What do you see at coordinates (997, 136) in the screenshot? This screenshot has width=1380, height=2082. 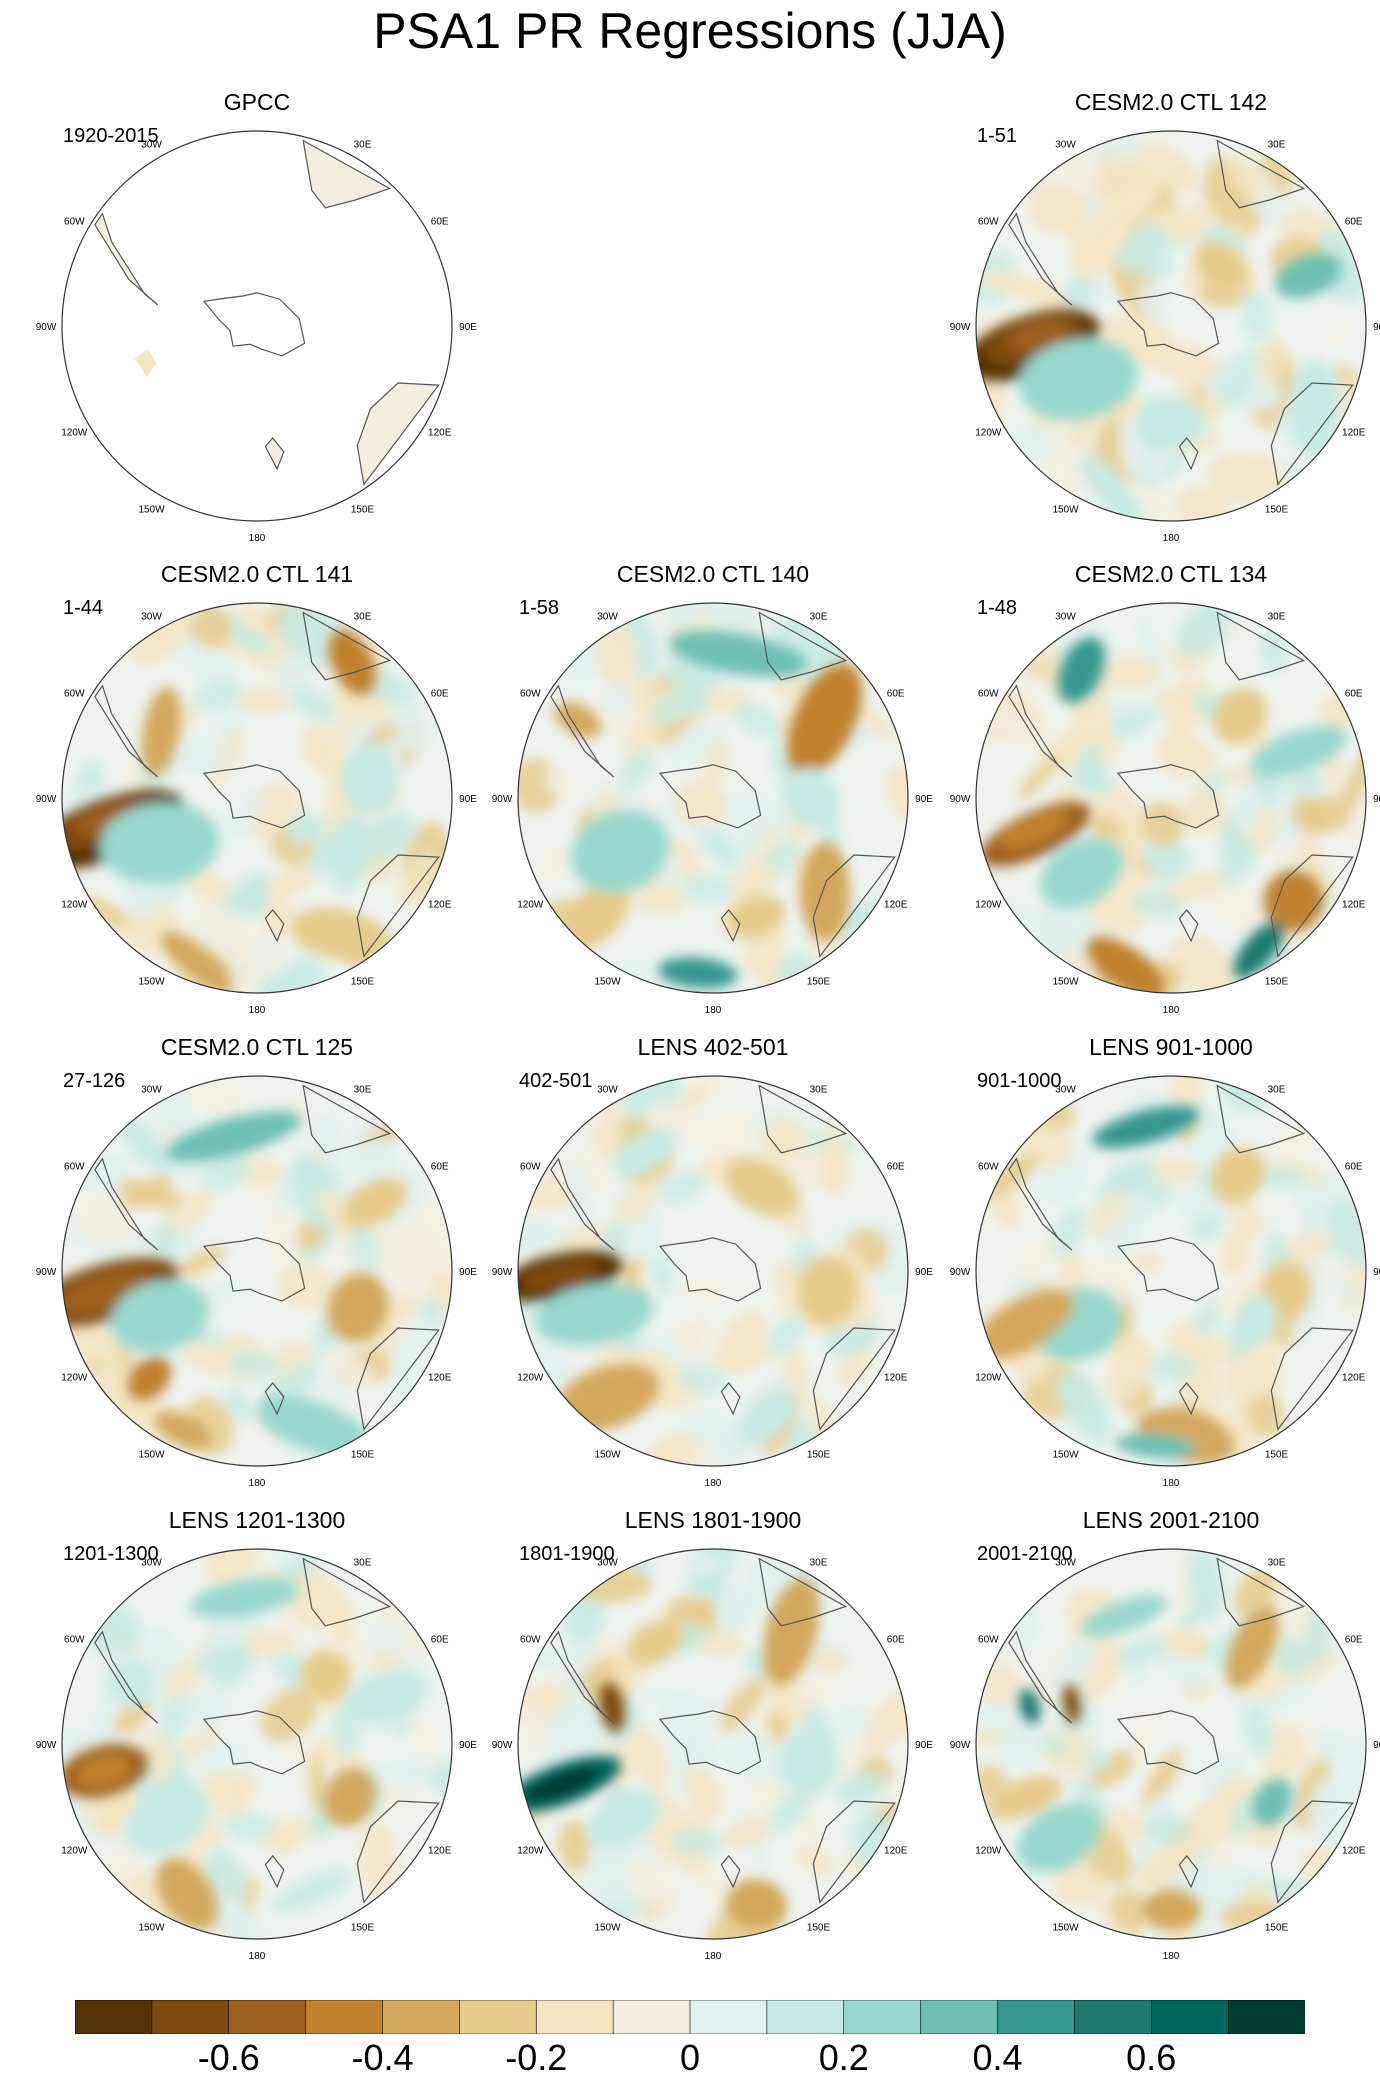 I see `panel-period-label: 1-51` at bounding box center [997, 136].